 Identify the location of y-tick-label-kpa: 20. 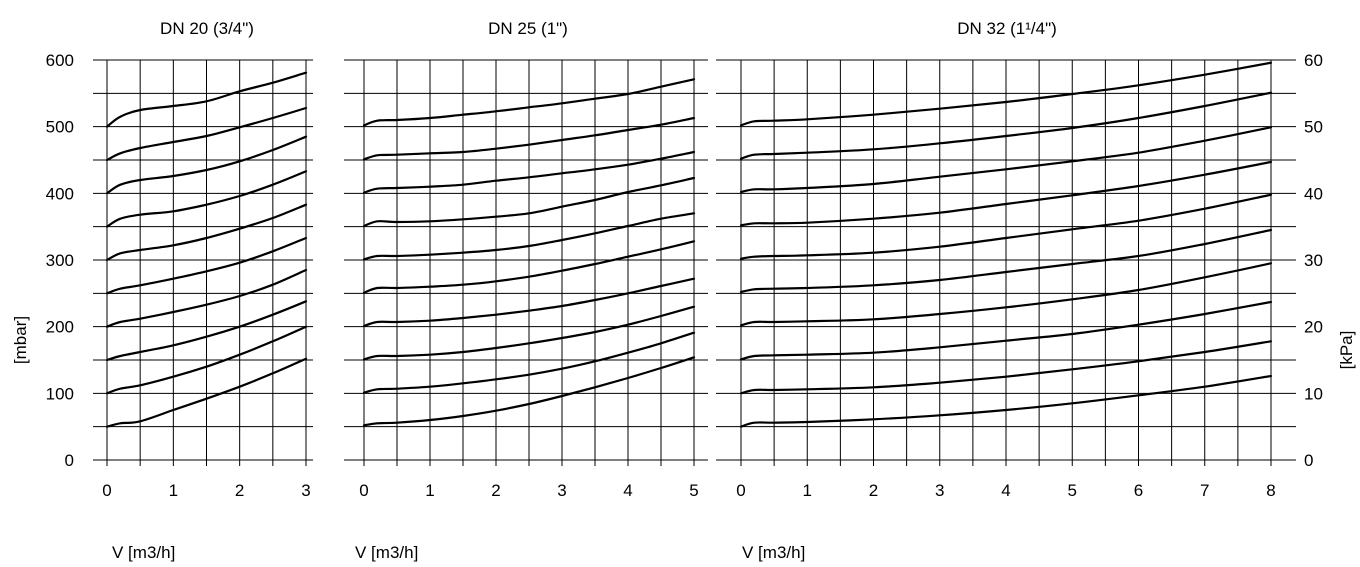
(1313, 327).